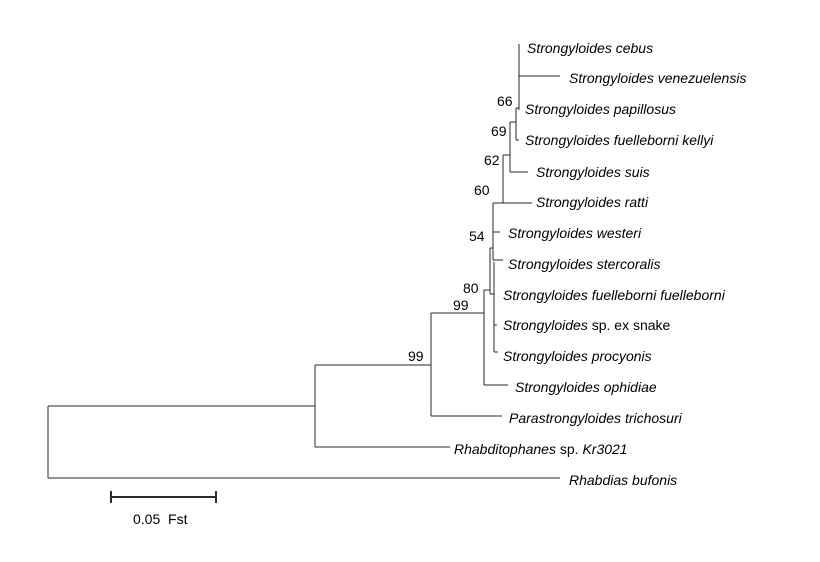  I want to click on taxon-label-part: Strongyloides cebus, so click(590, 48).